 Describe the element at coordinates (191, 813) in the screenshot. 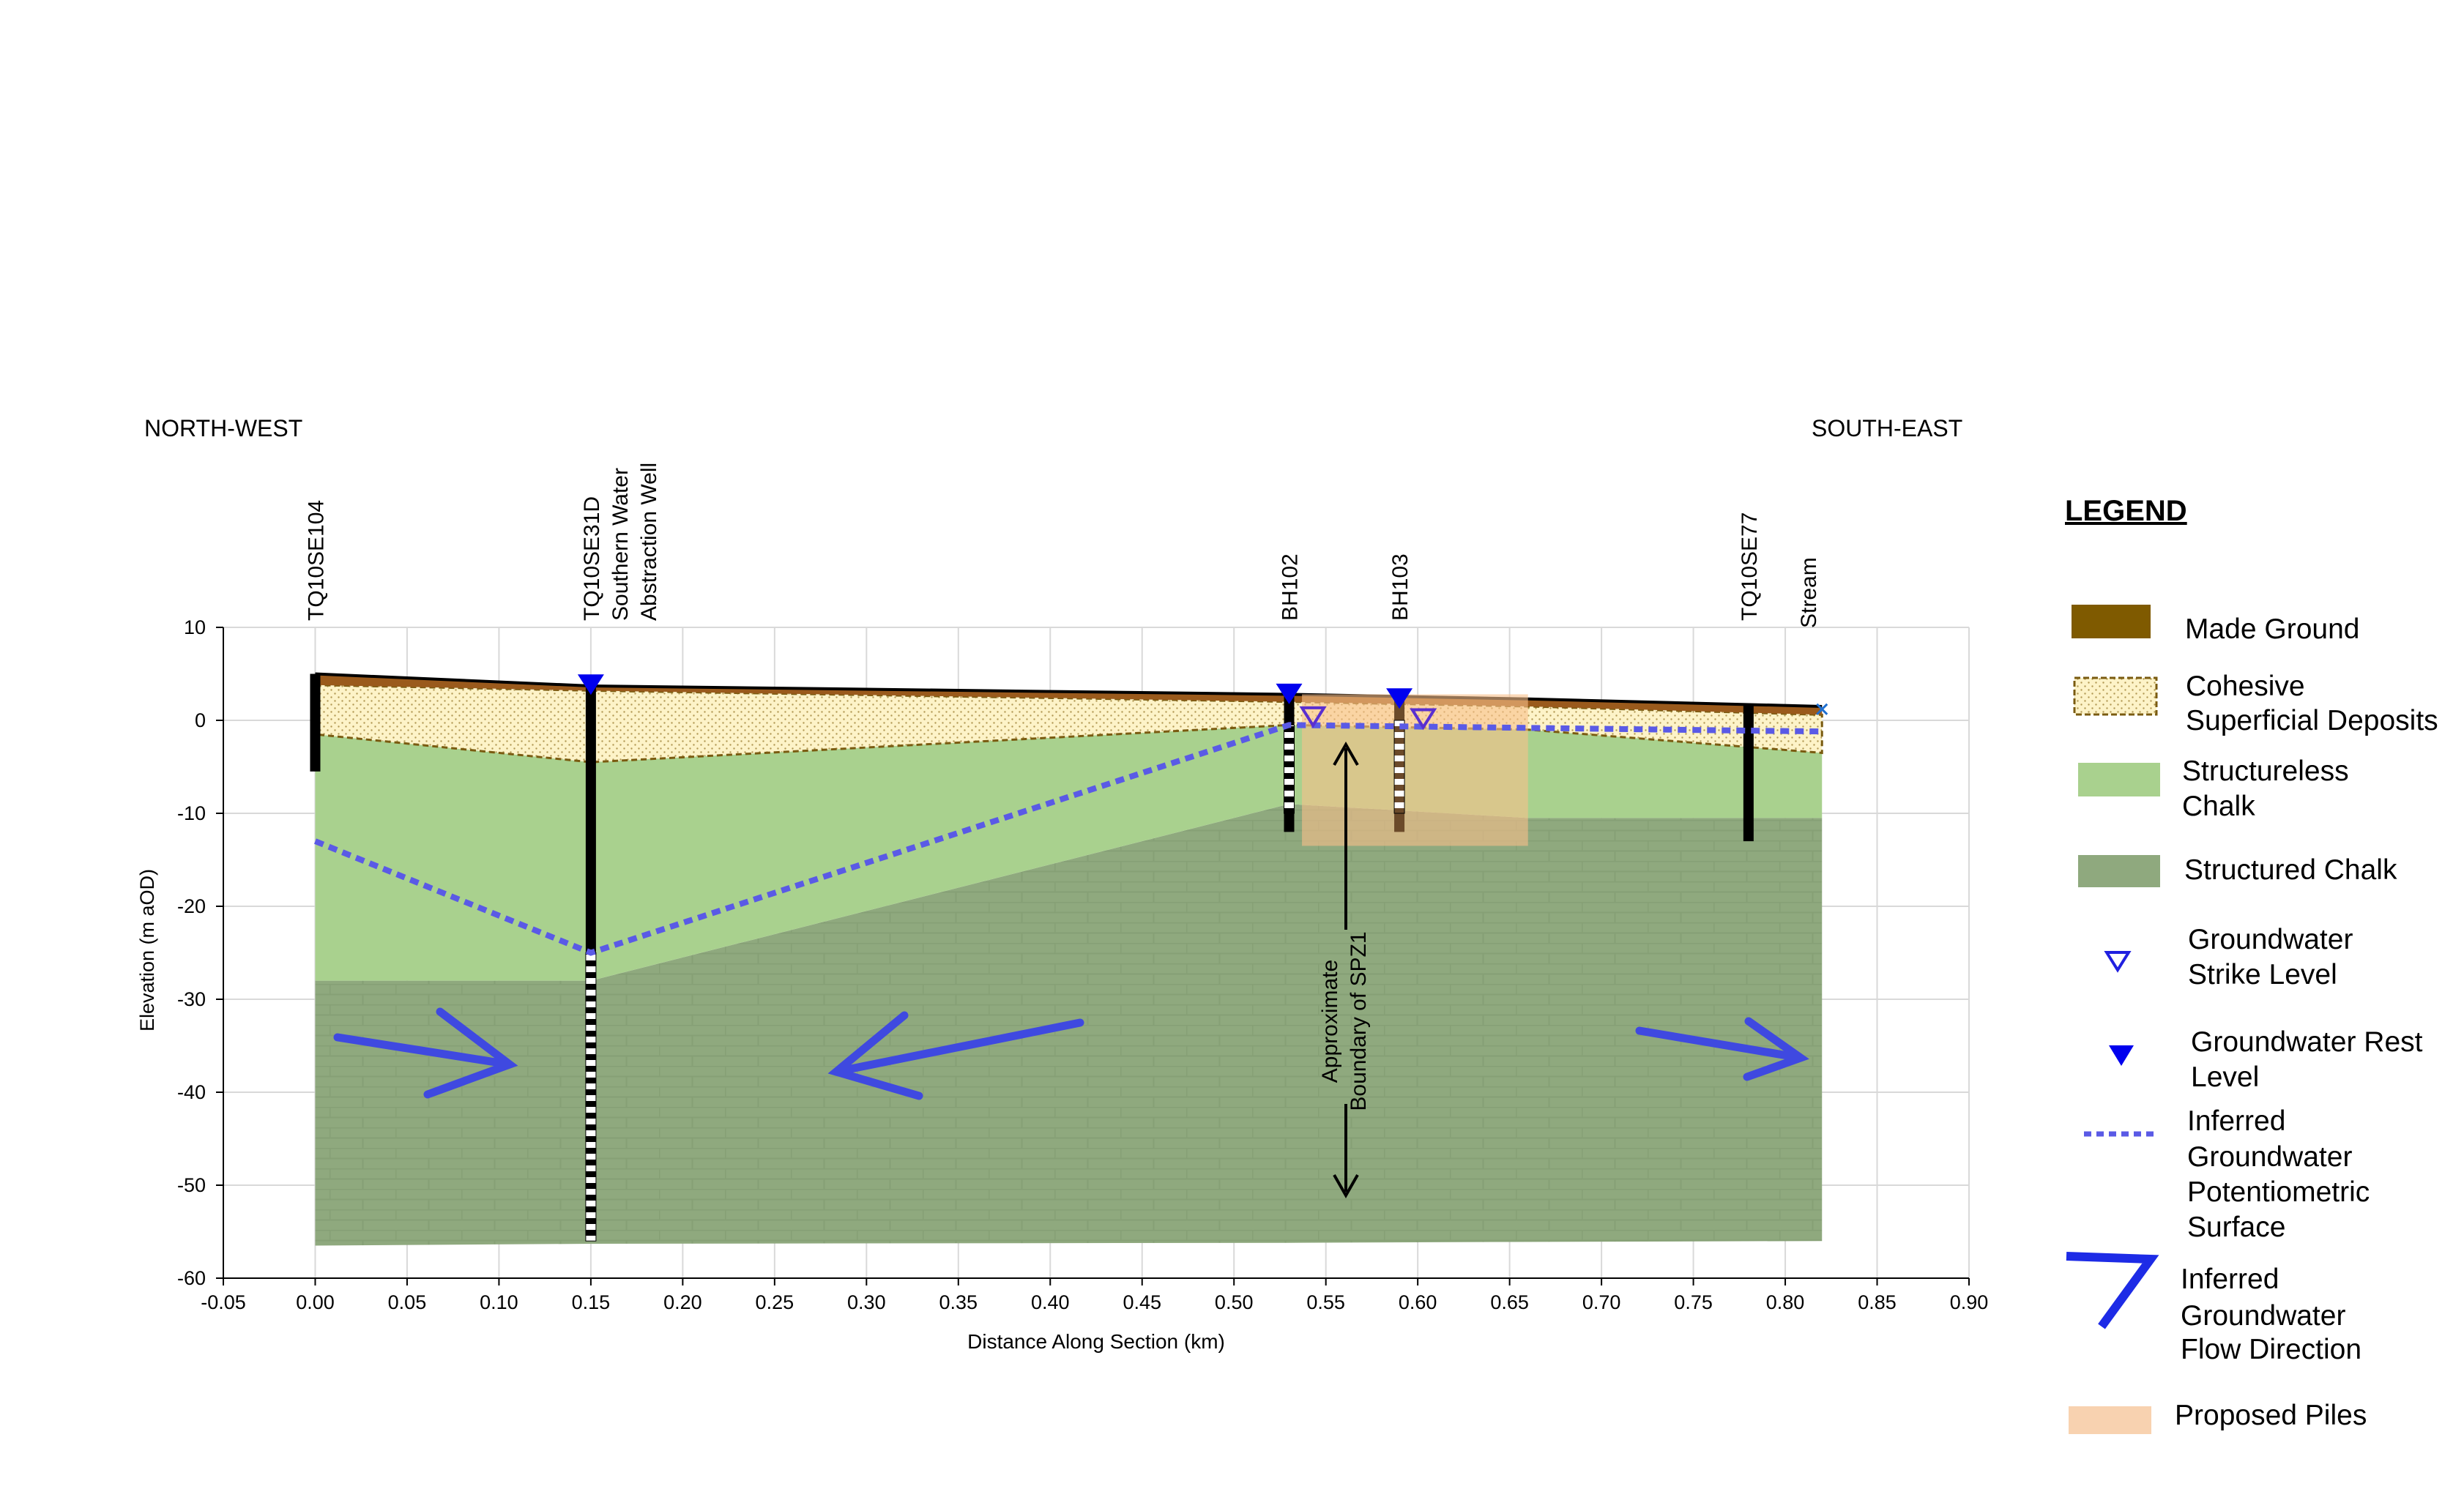

I see `y-tick-label: -10` at that location.